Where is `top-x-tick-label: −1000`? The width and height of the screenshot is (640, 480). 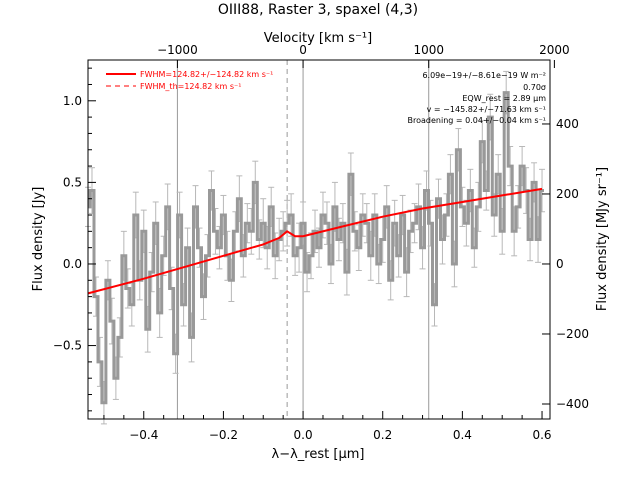
top-x-tick-label: −1000 is located at coordinates (177, 50).